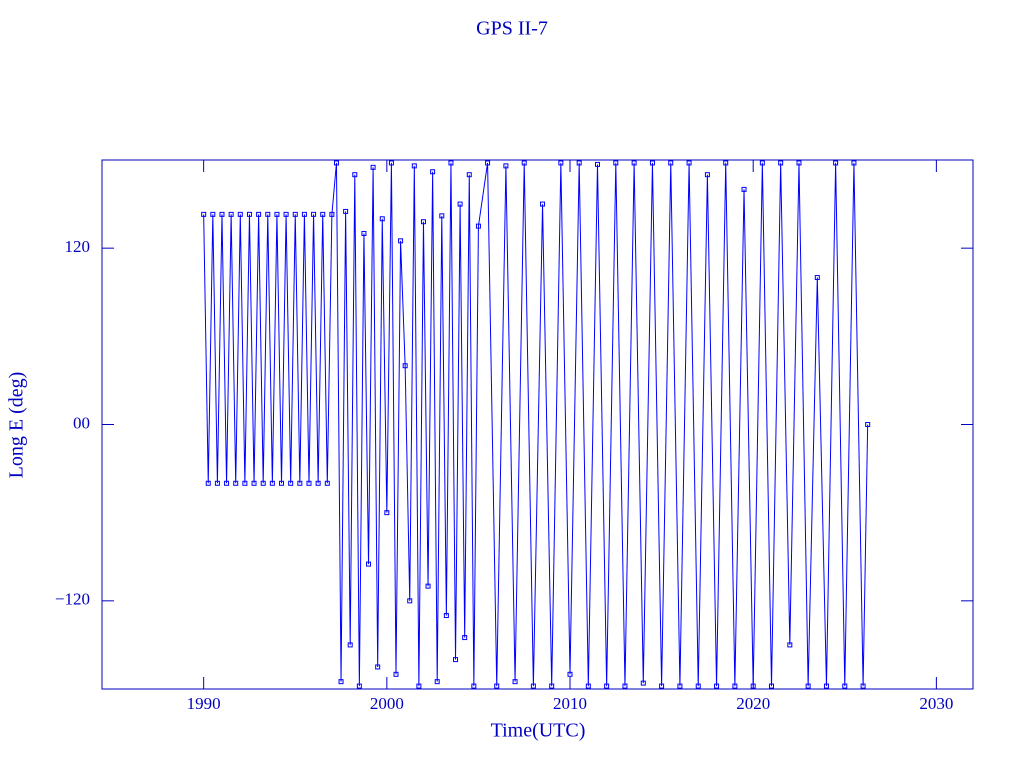 The image size is (1024, 773). What do you see at coordinates (17, 425) in the screenshot?
I see `y-axis-label: Long E (deg)` at bounding box center [17, 425].